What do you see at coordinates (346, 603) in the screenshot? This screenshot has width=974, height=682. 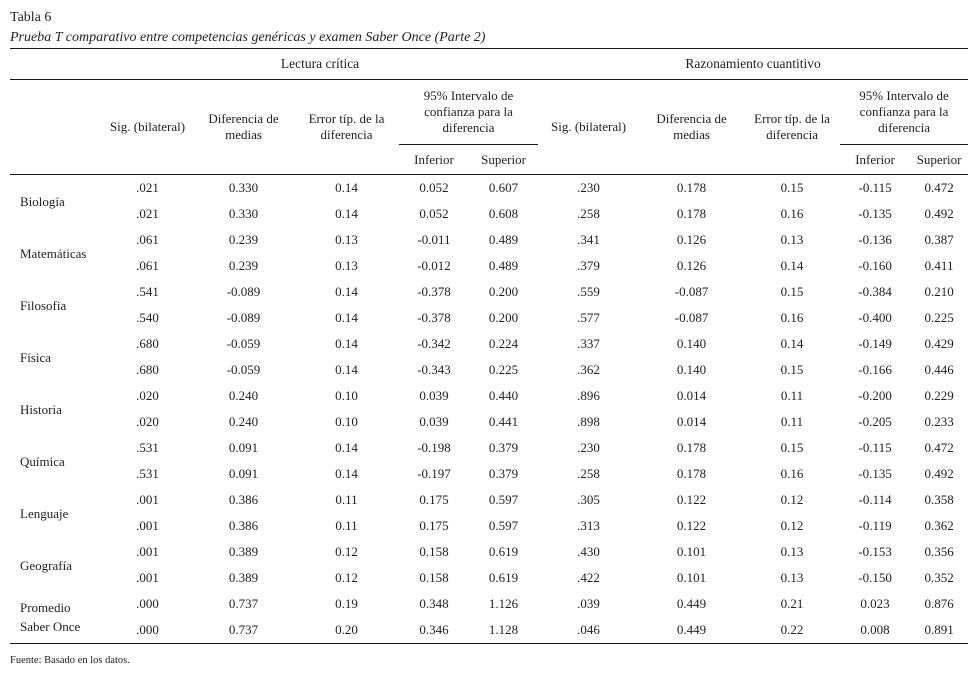 I see `data-cell: 0.19` at bounding box center [346, 603].